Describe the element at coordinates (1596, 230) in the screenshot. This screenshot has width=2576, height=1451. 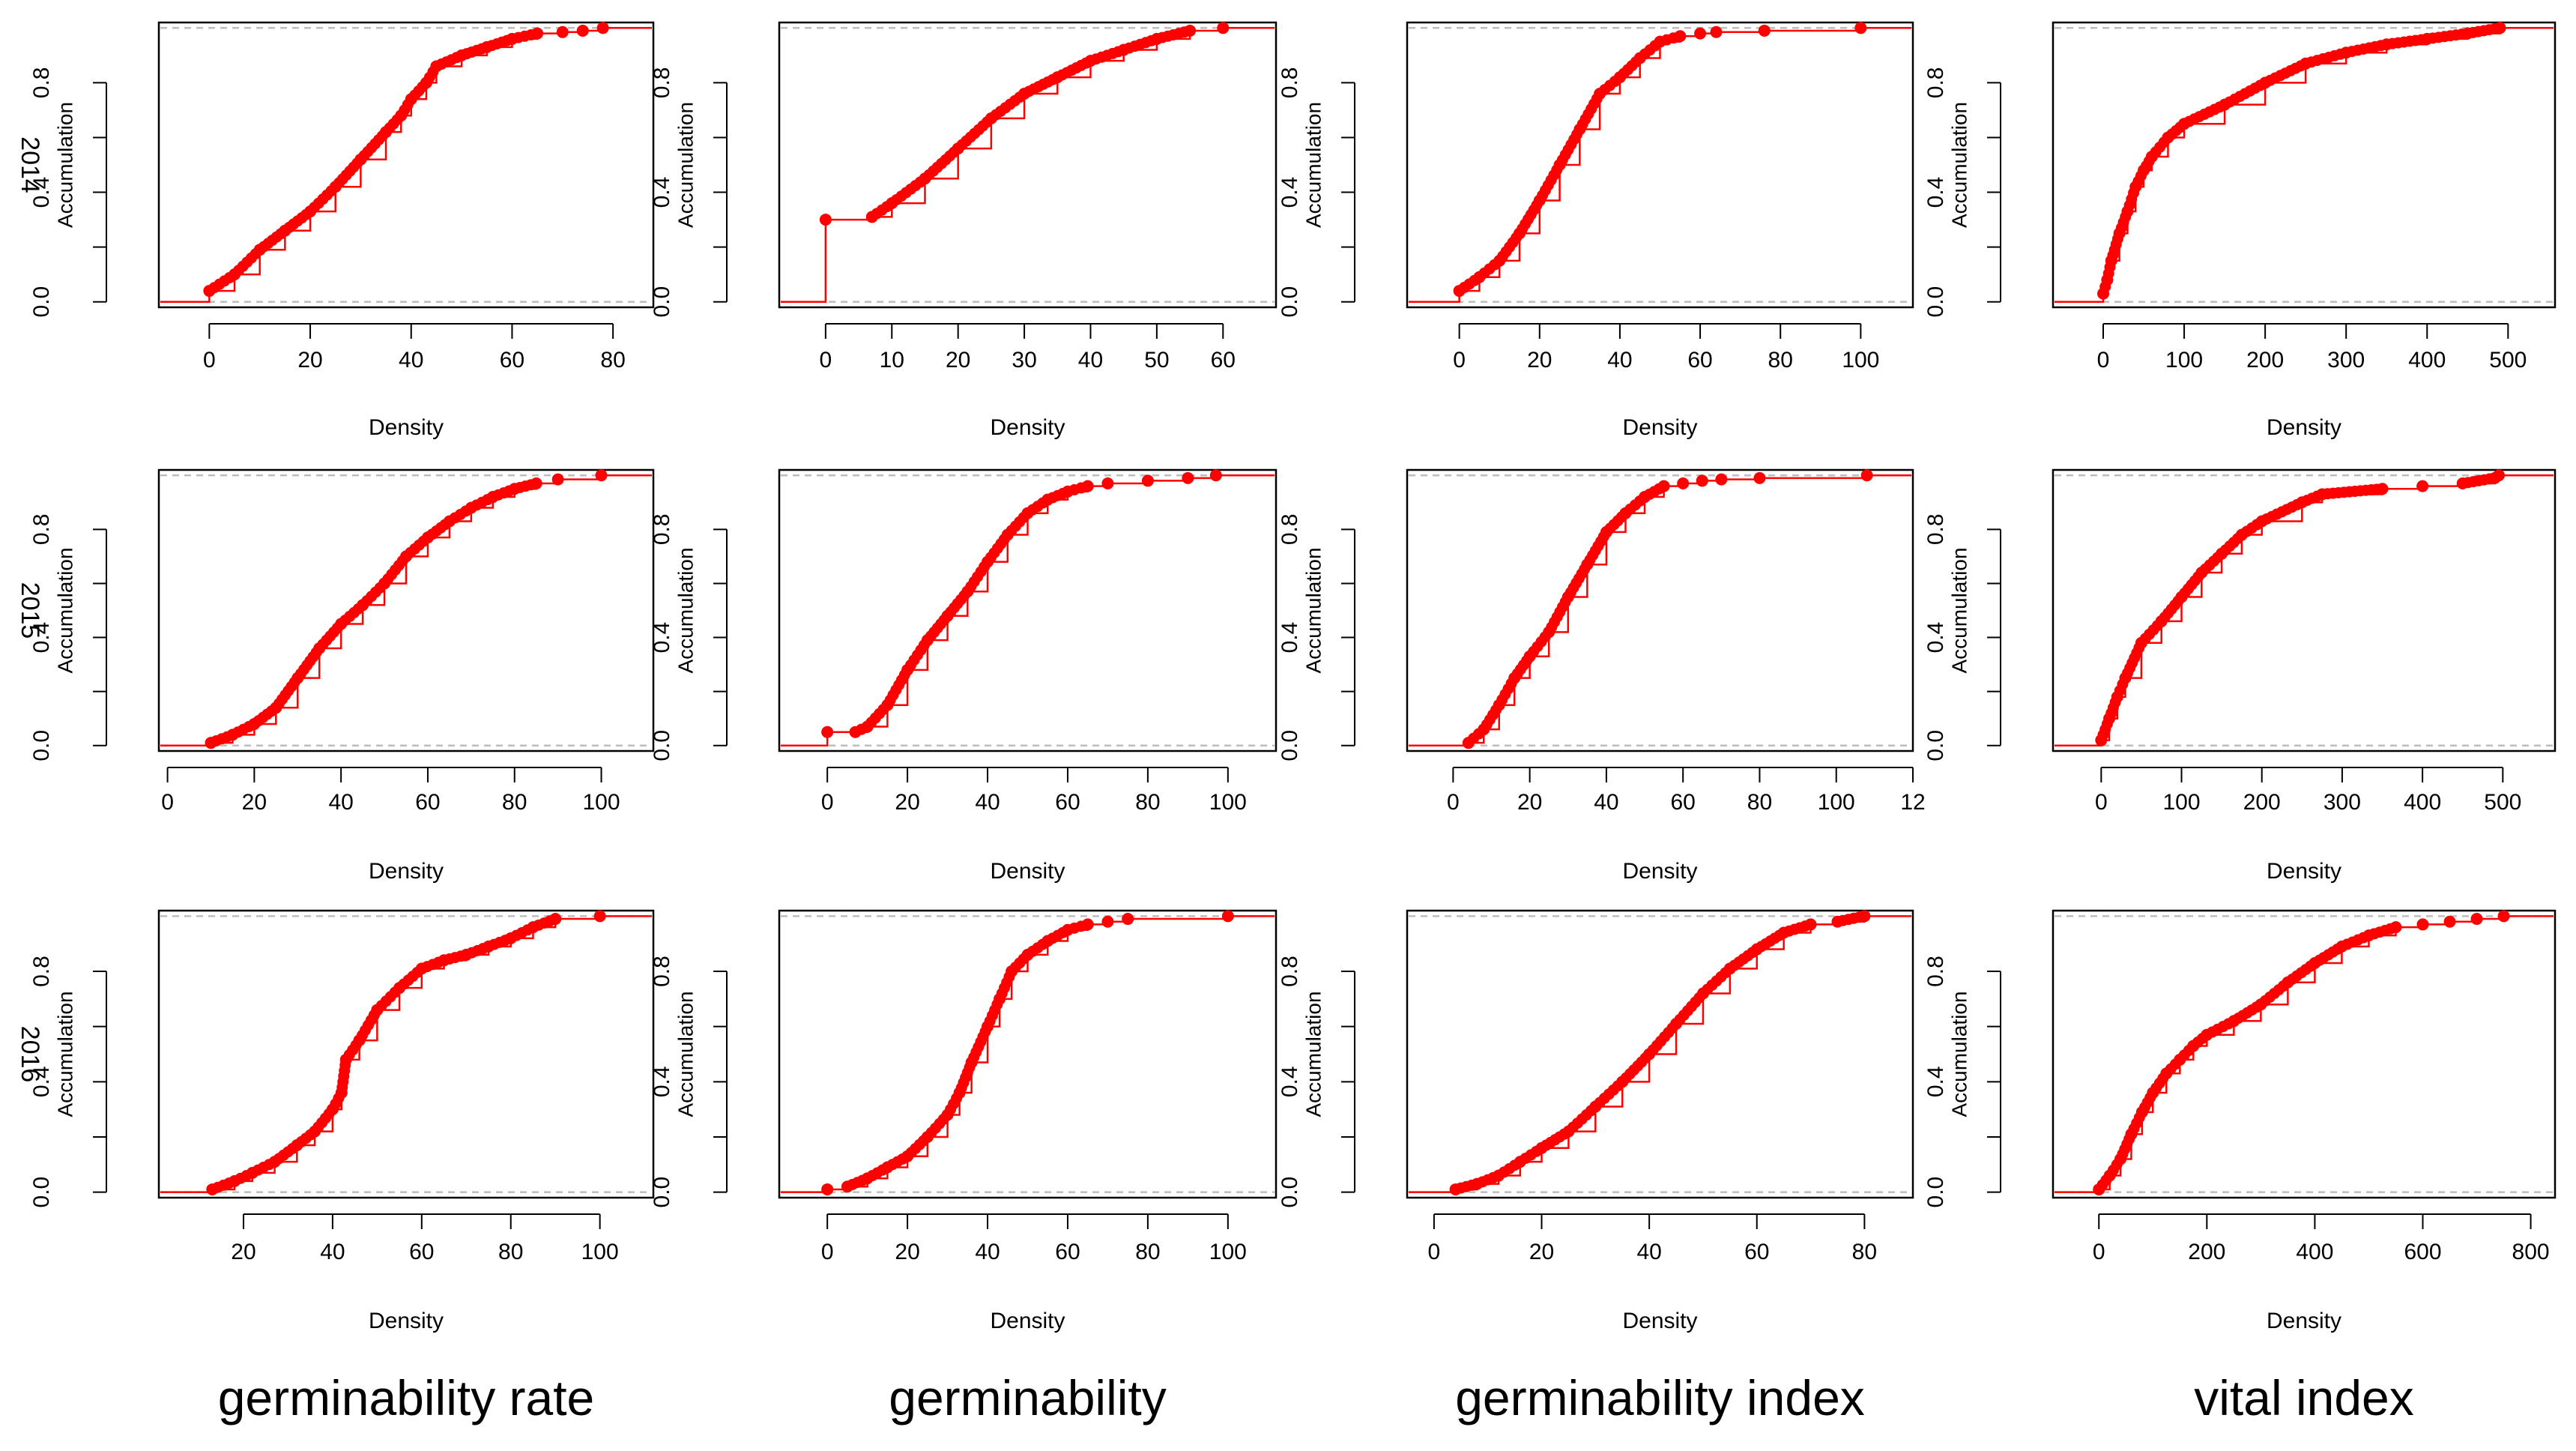
I see `panel-2014-index: 0 20 40 60 80 100 Density 0.0 0.4 0.8 Accumulation` at that location.